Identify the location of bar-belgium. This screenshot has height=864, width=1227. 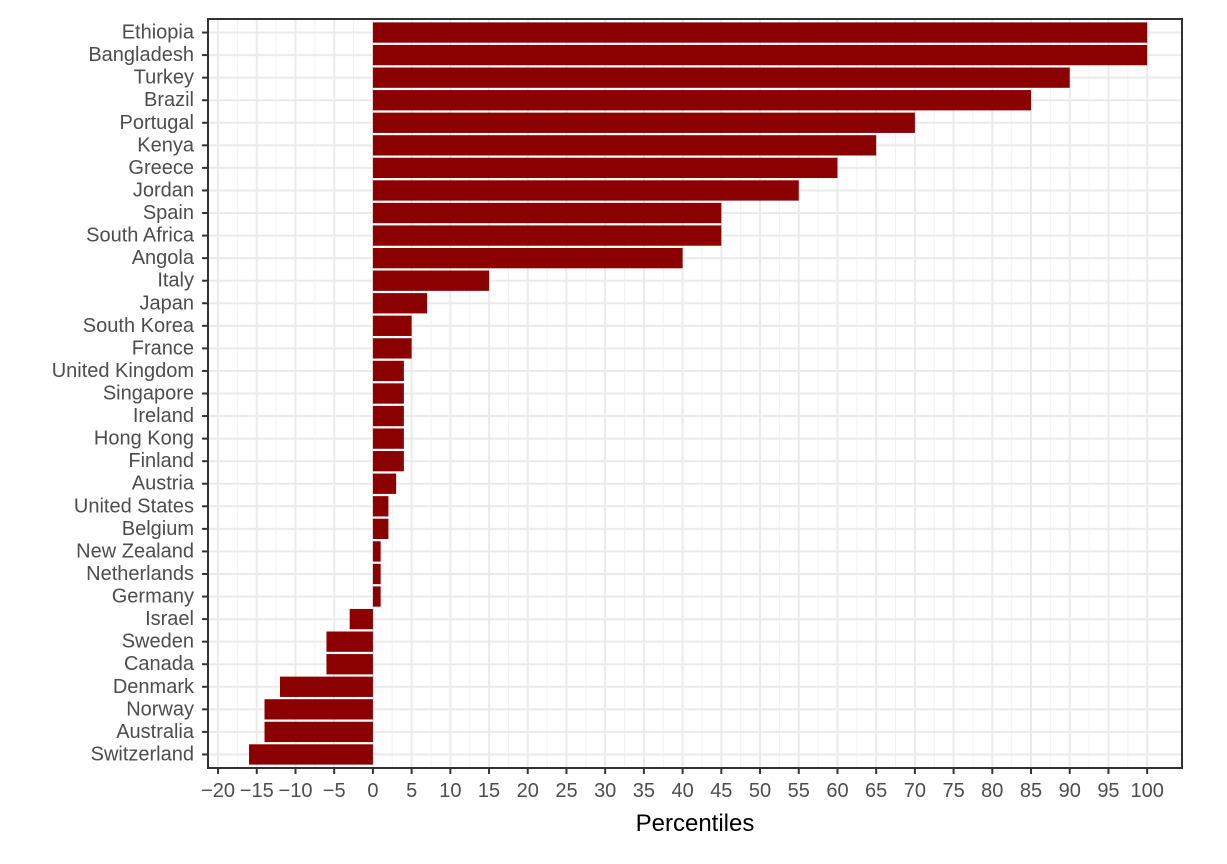
(380, 529).